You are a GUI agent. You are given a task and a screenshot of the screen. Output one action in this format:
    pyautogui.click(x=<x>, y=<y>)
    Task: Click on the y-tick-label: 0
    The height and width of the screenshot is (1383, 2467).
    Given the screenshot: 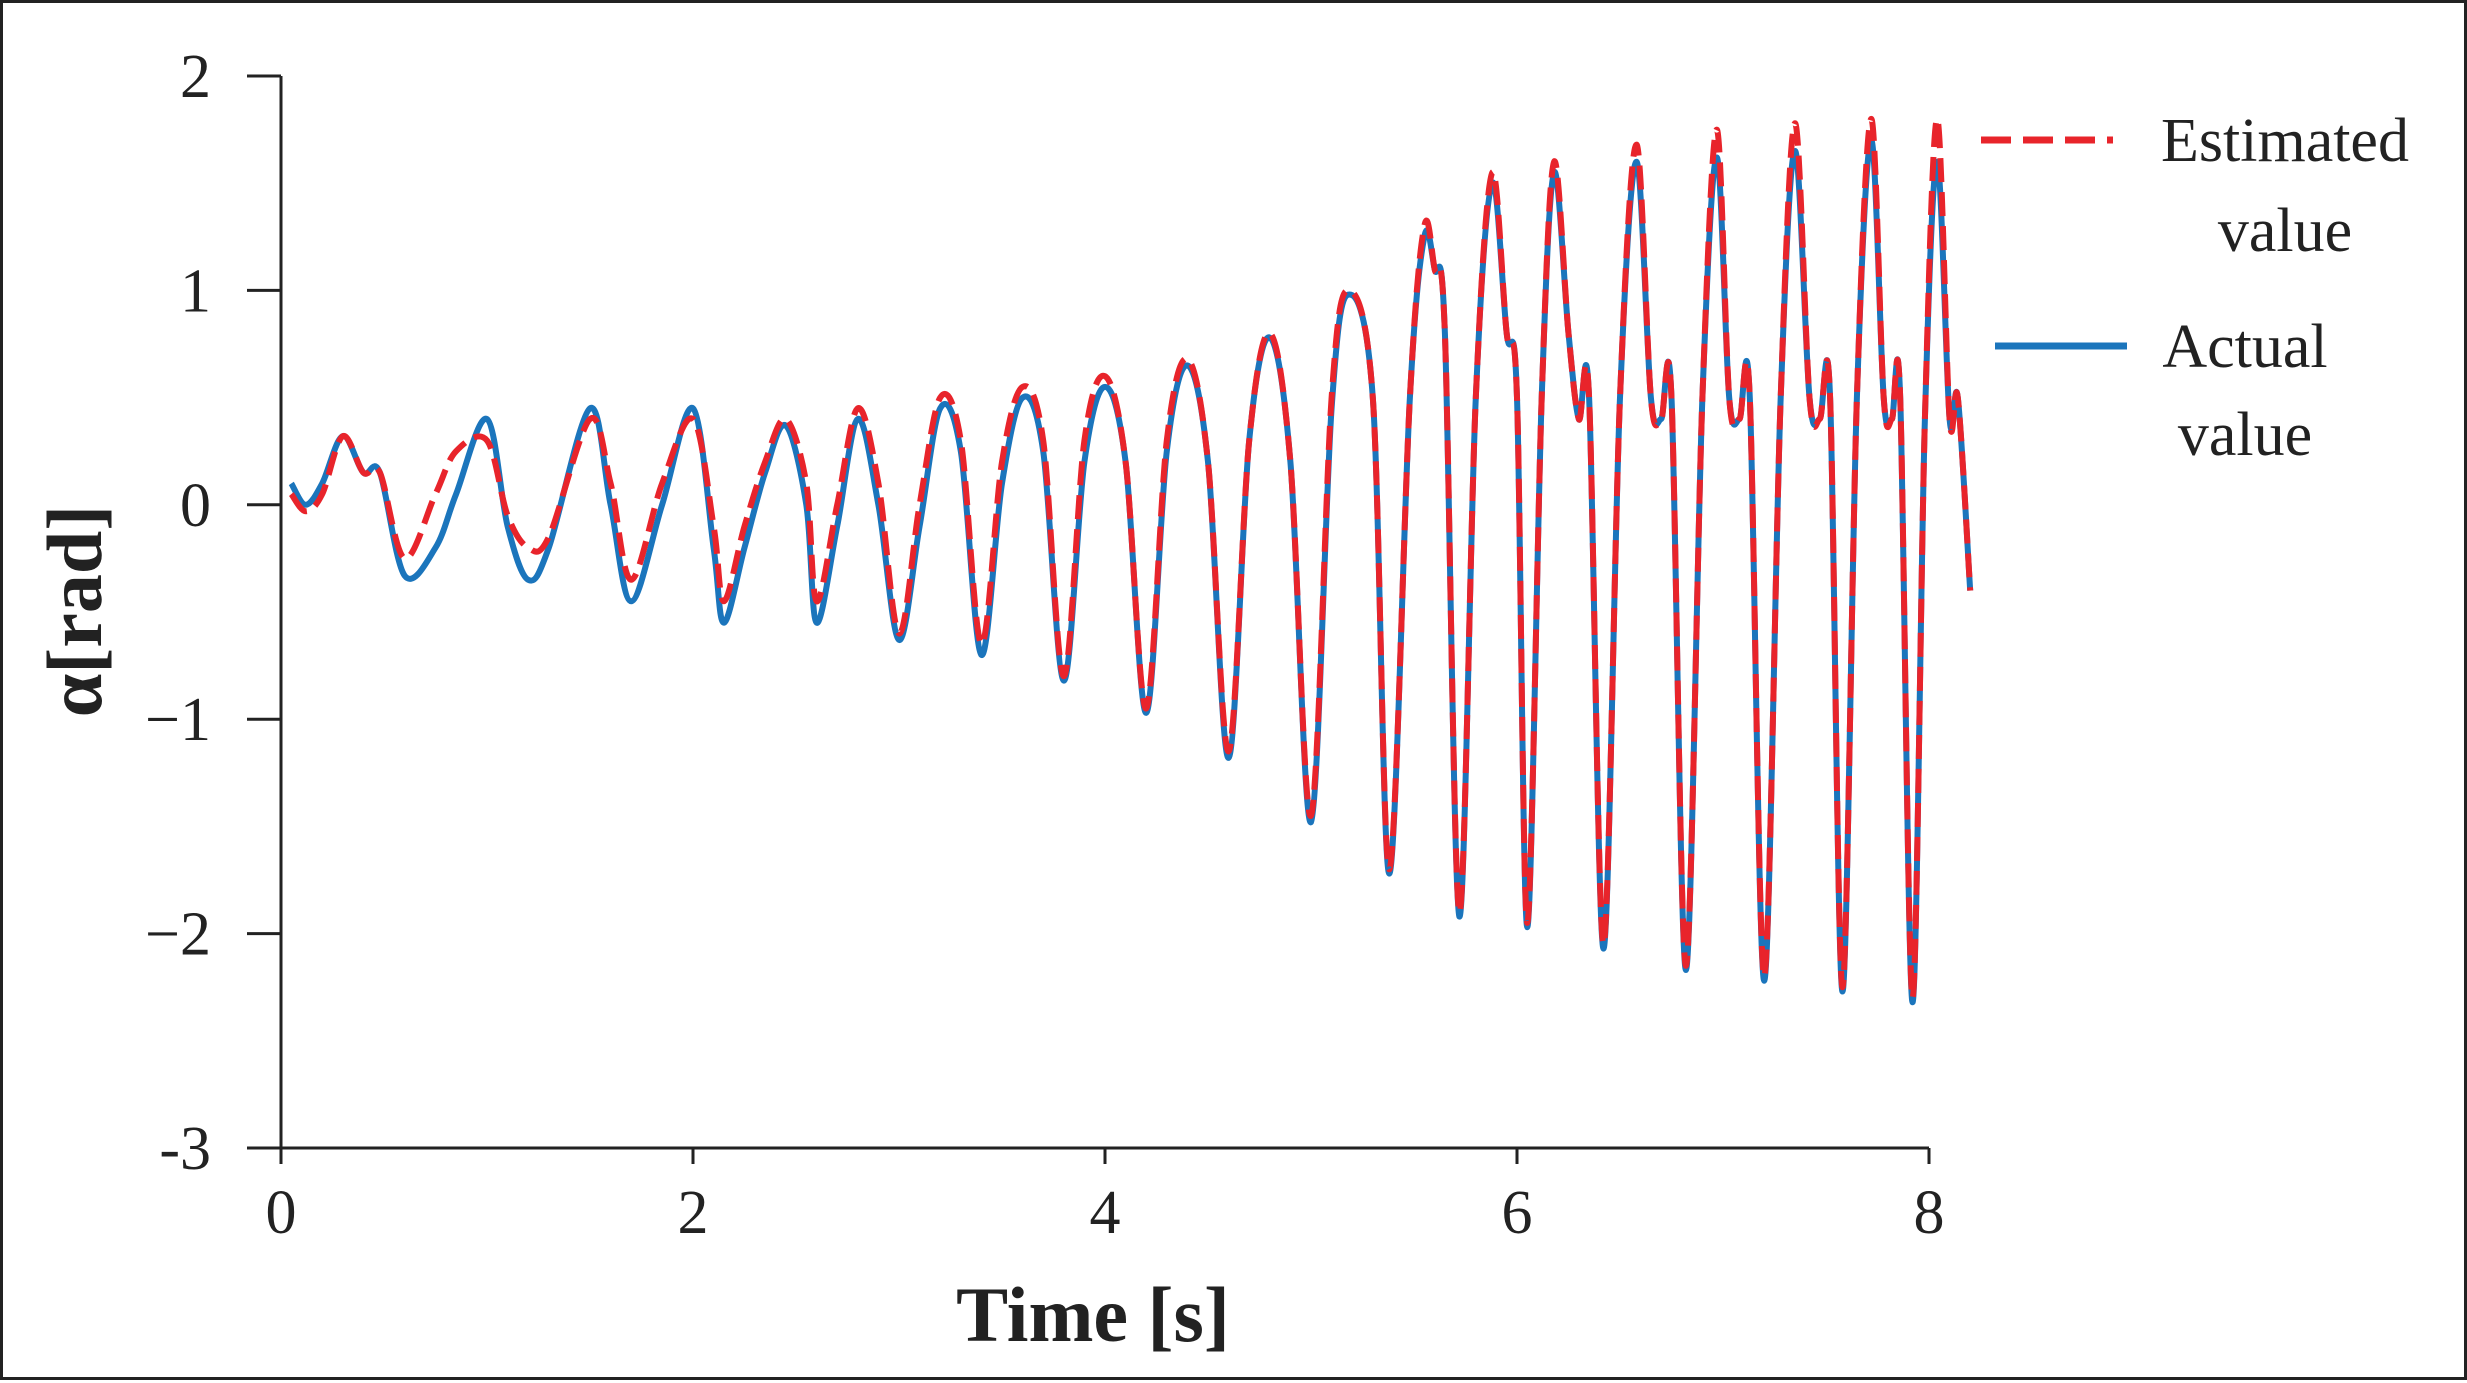 What is the action you would take?
    pyautogui.click(x=195, y=506)
    